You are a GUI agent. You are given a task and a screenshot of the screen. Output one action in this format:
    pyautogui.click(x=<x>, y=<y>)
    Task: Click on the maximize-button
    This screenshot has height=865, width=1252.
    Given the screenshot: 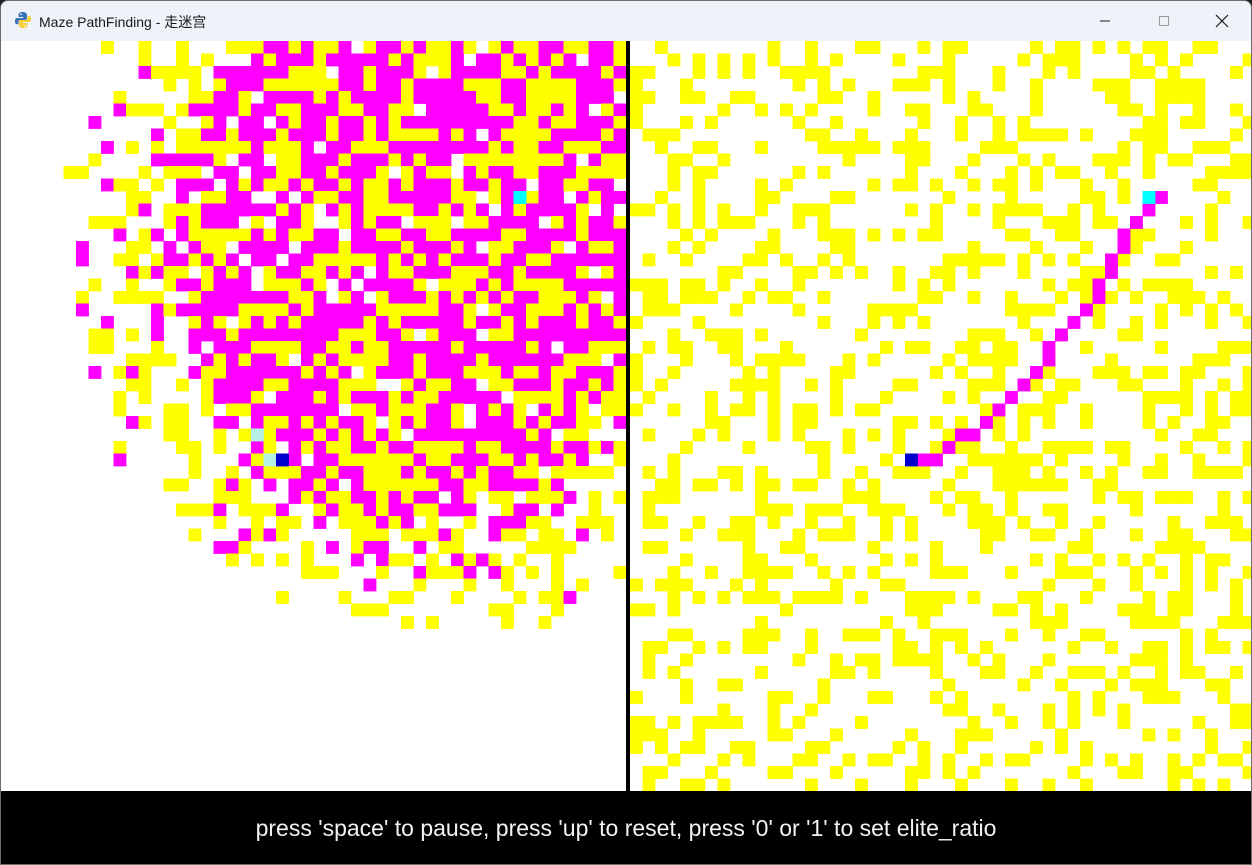 What is the action you would take?
    pyautogui.click(x=1164, y=21)
    